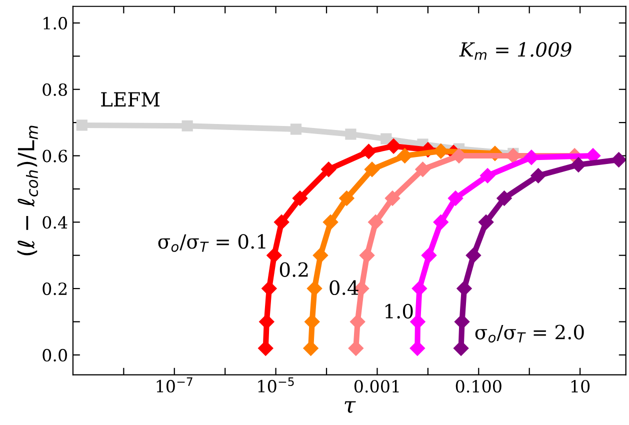 The width and height of the screenshot is (629, 425). Describe the element at coordinates (174, 384) in the screenshot. I see `x-tick-label: 10$^{−7}$` at that location.